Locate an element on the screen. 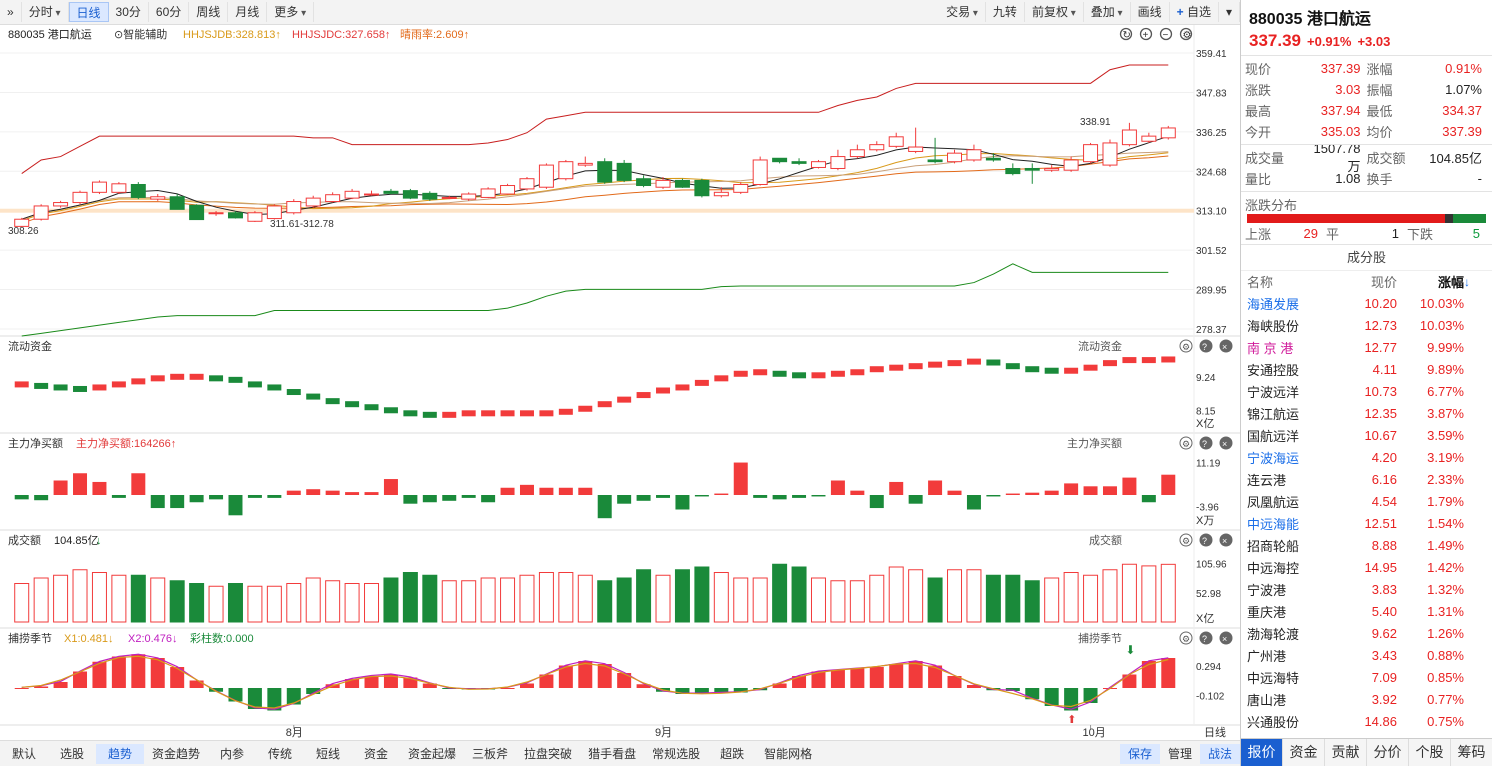  period-tab-0: 分时 is located at coordinates (45, 12).